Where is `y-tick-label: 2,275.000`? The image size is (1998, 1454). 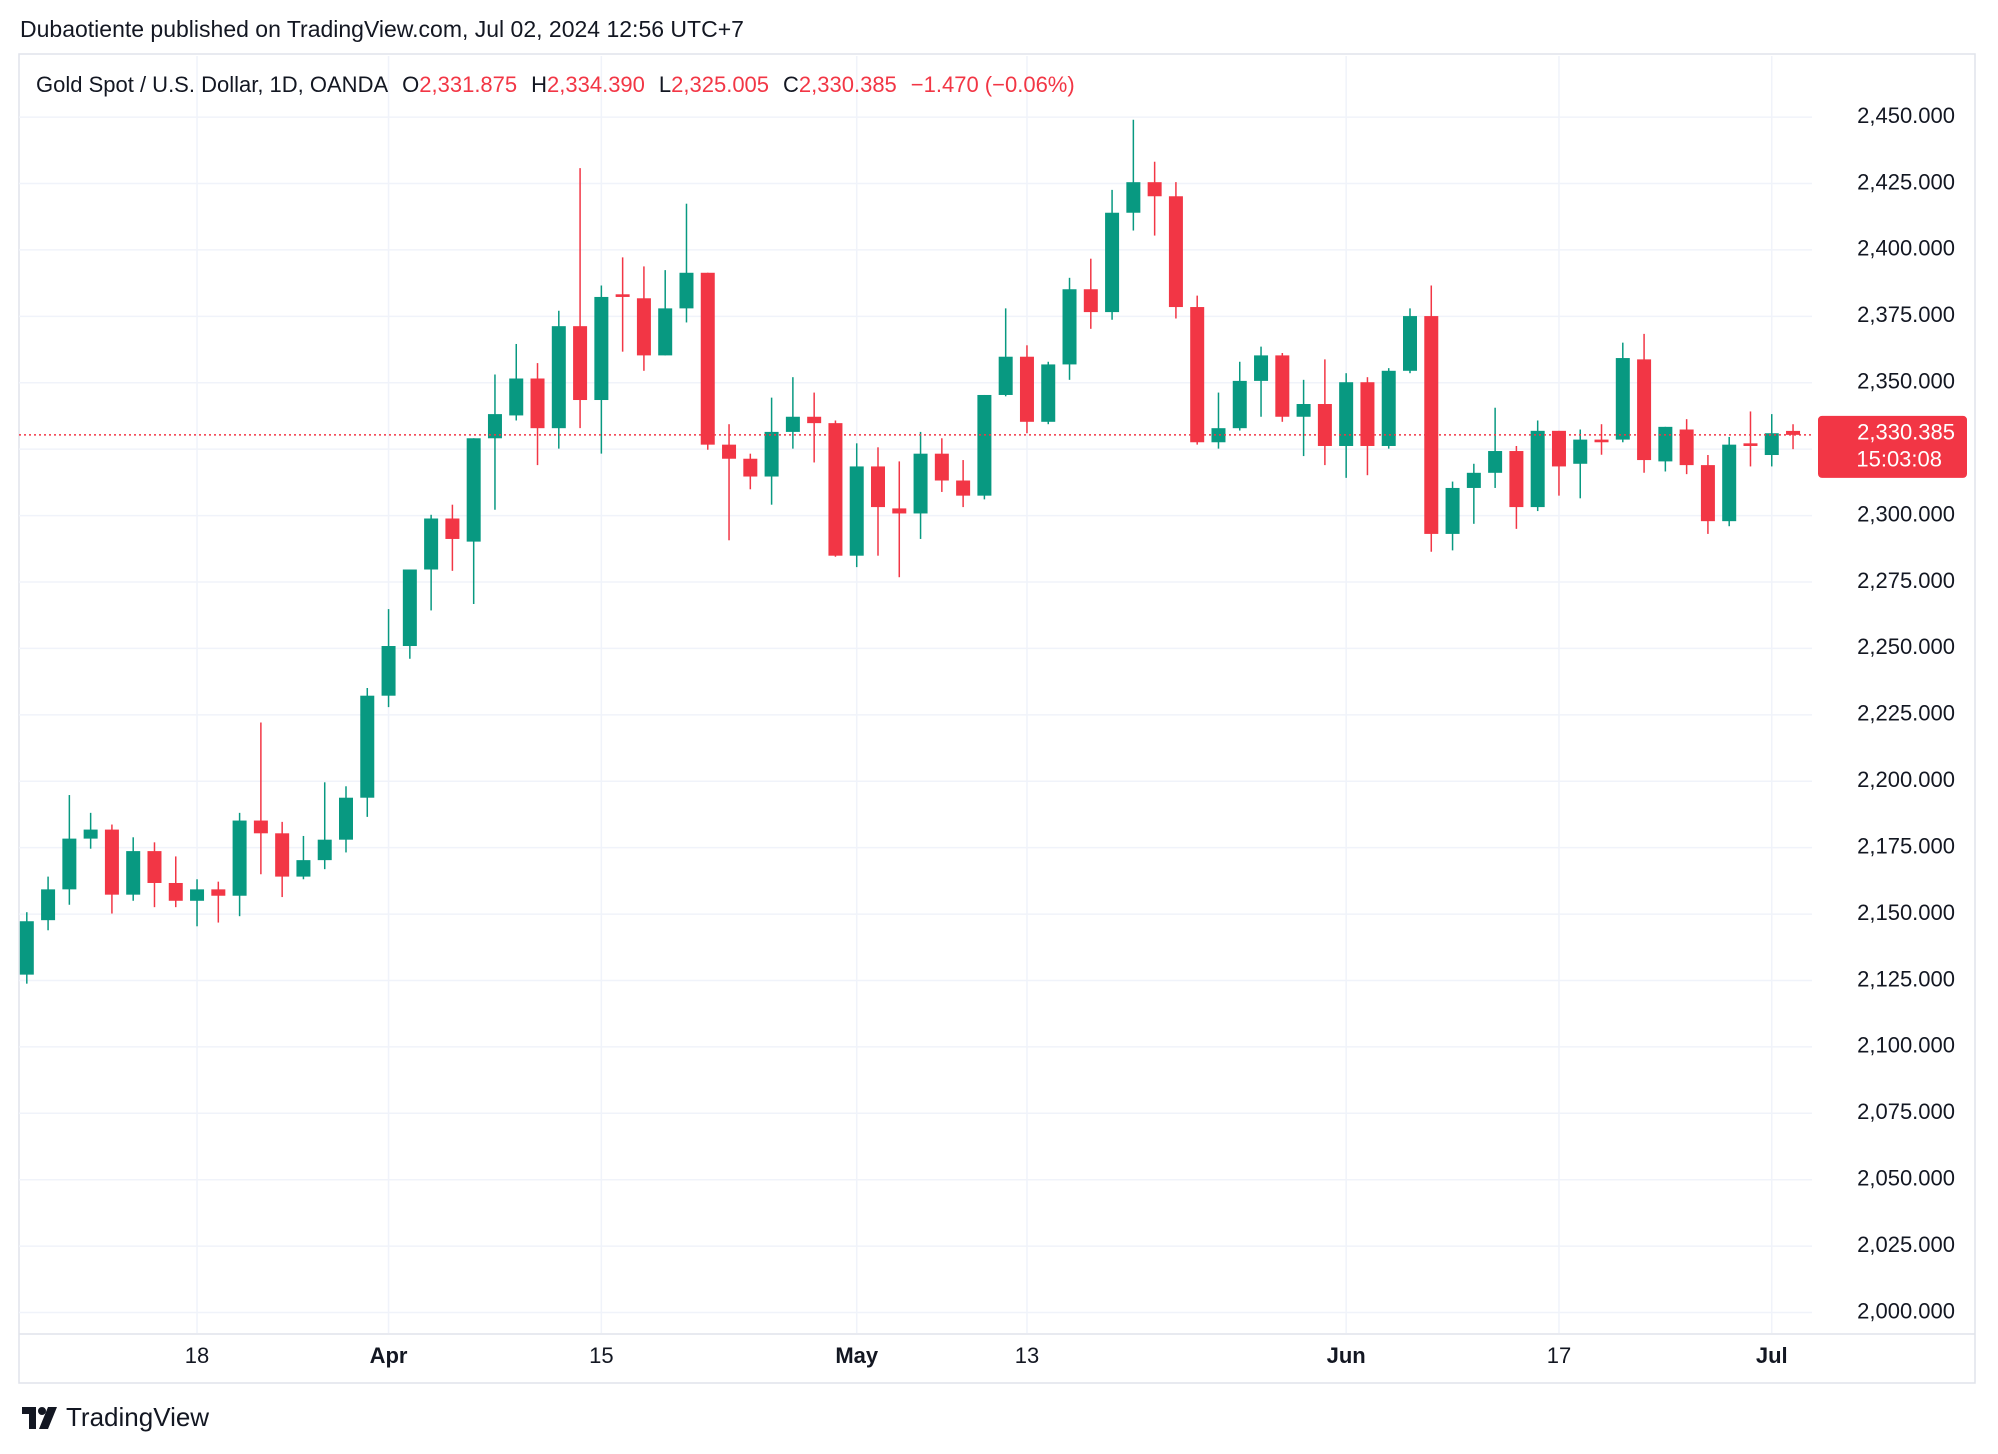 y-tick-label: 2,275.000 is located at coordinates (1906, 580).